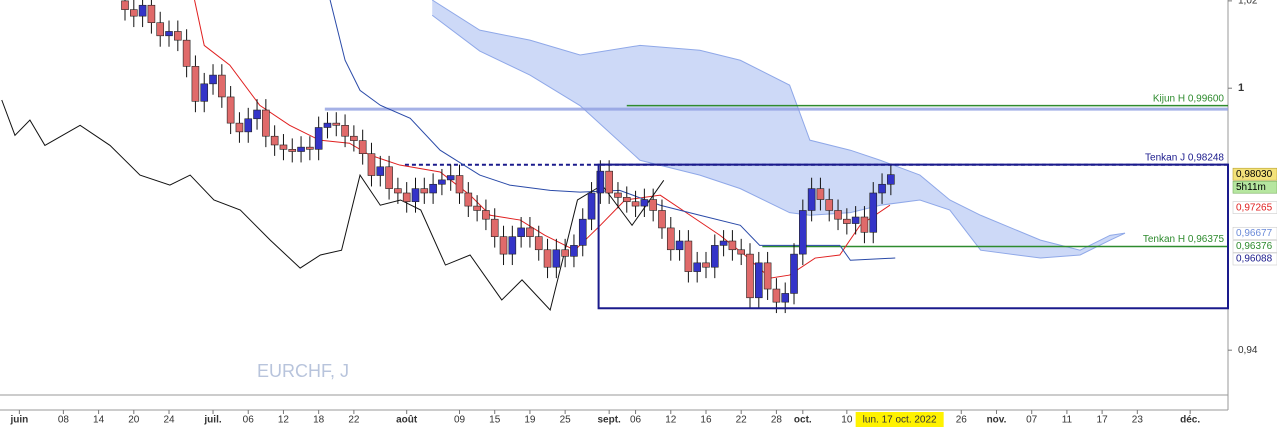  Describe the element at coordinates (1184, 157) in the screenshot. I see `level-label: Tenkan J 0,98248` at that location.